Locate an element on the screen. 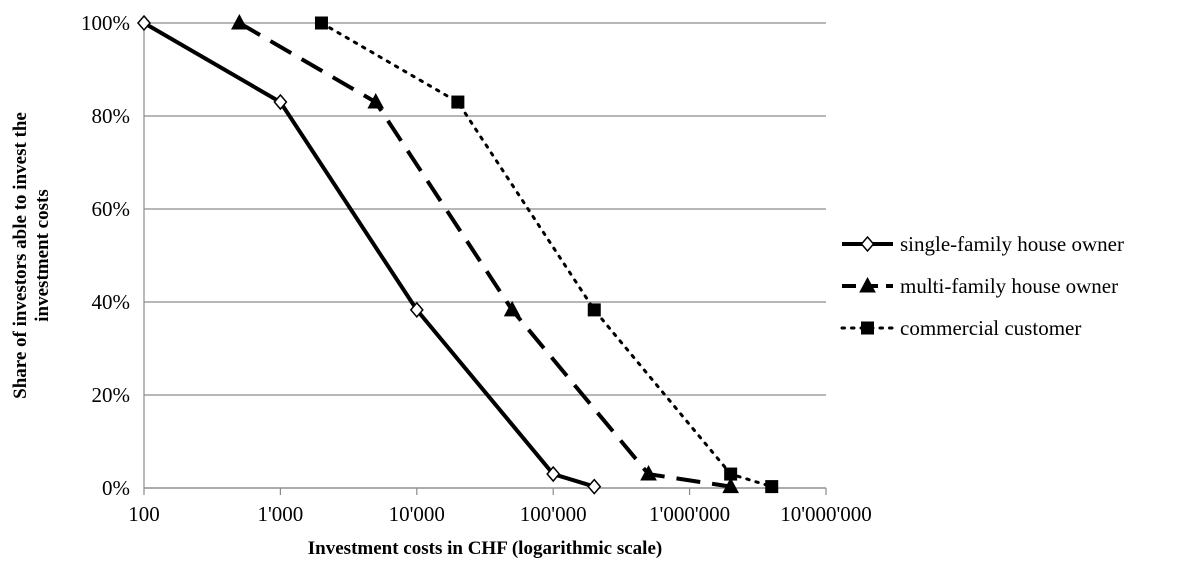  x-tick-label: 1'000 is located at coordinates (281, 514).